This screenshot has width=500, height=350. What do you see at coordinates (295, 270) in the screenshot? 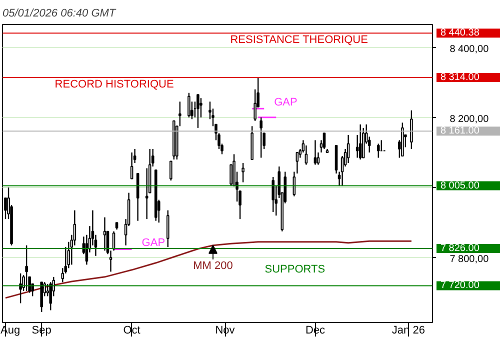
I see `annotation: SUPPORTS` at bounding box center [295, 270].